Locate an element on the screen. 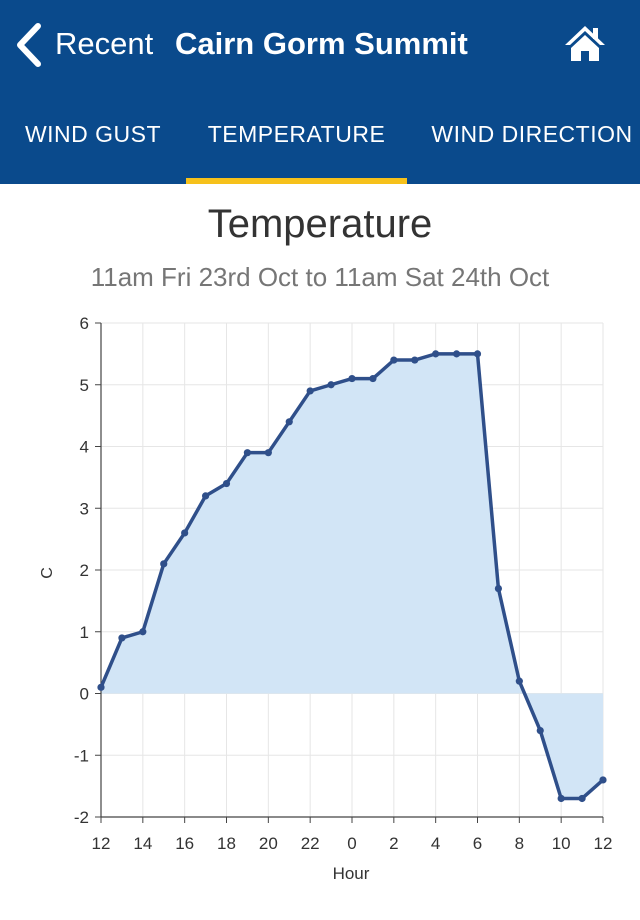 This screenshot has height=920, width=640. x-tick-label: 14 is located at coordinates (142, 843).